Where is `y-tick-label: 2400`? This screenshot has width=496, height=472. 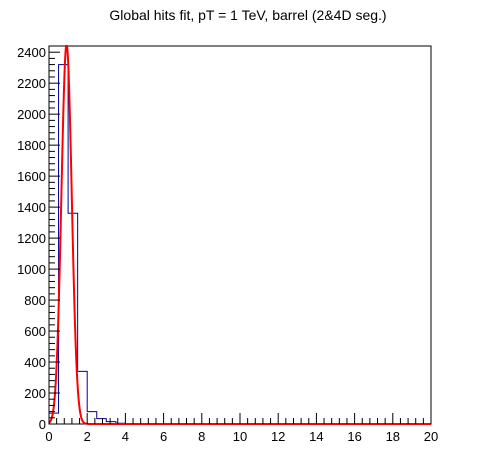 y-tick-label: 2400 is located at coordinates (31, 52).